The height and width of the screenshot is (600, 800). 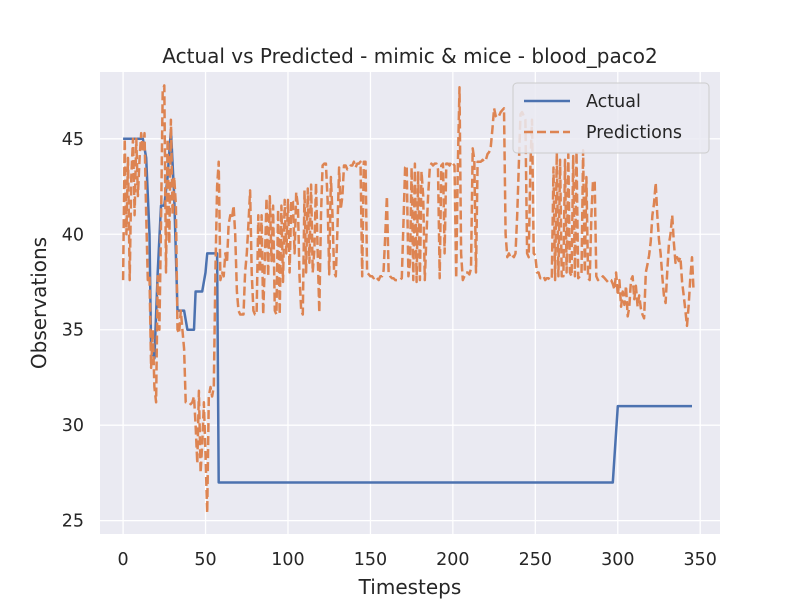 What do you see at coordinates (700, 560) in the screenshot?
I see `x-tick-label: 350` at bounding box center [700, 560].